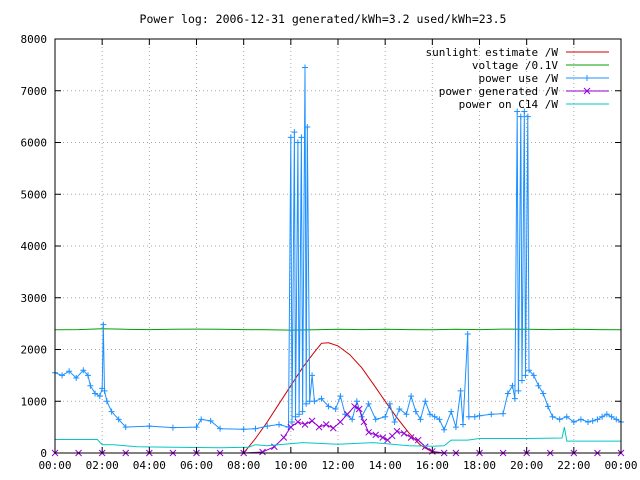 The image size is (640, 480). What do you see at coordinates (243, 465) in the screenshot?
I see `x-tick-label: 08:00` at bounding box center [243, 465].